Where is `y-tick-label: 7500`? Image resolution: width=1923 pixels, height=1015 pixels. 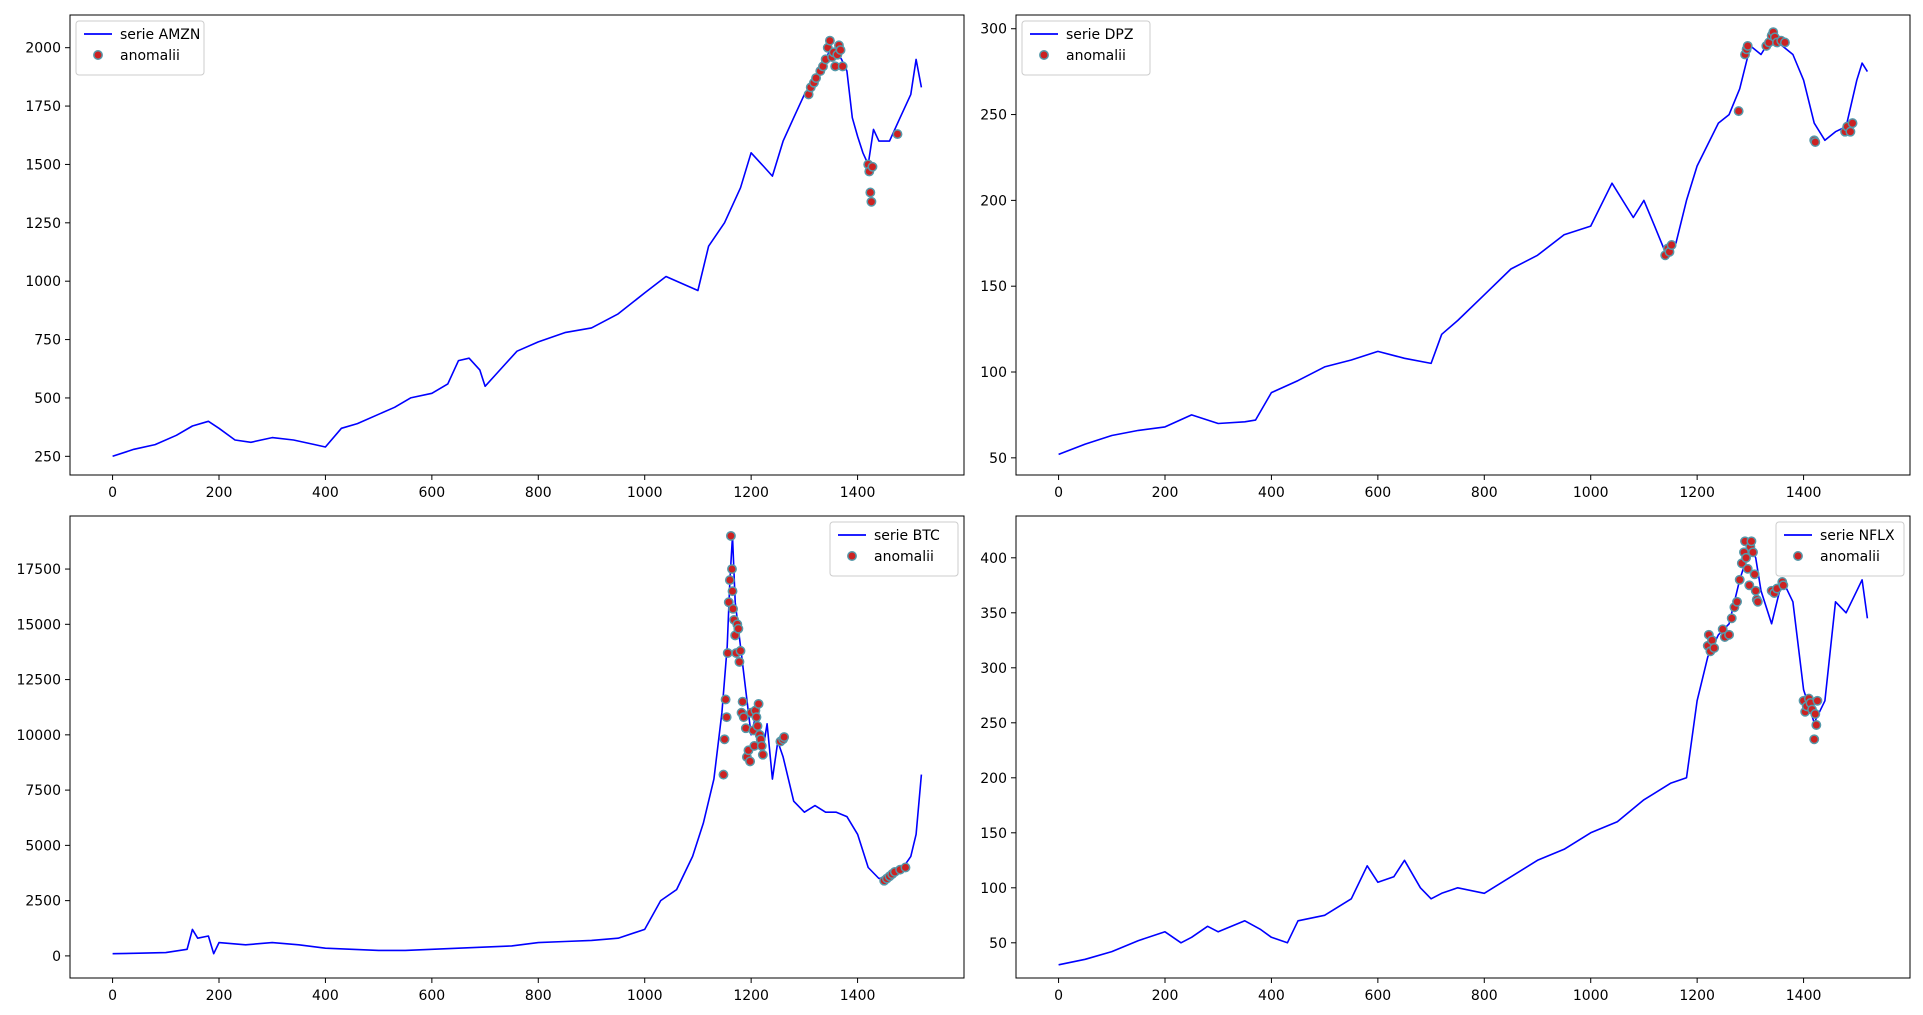
y-tick-label: 7500 is located at coordinates (43, 791).